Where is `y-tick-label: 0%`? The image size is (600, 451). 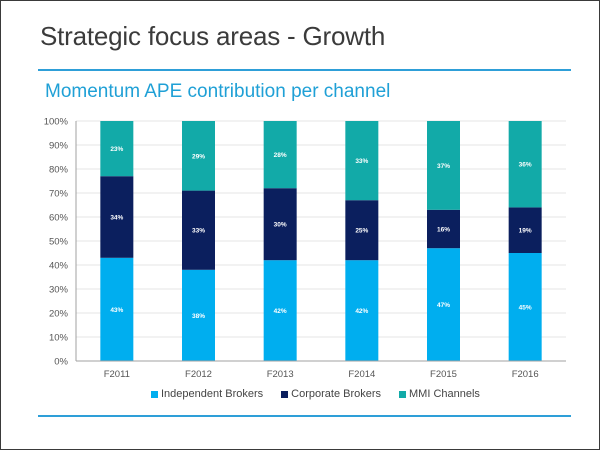
y-tick-label: 0% is located at coordinates (61, 362).